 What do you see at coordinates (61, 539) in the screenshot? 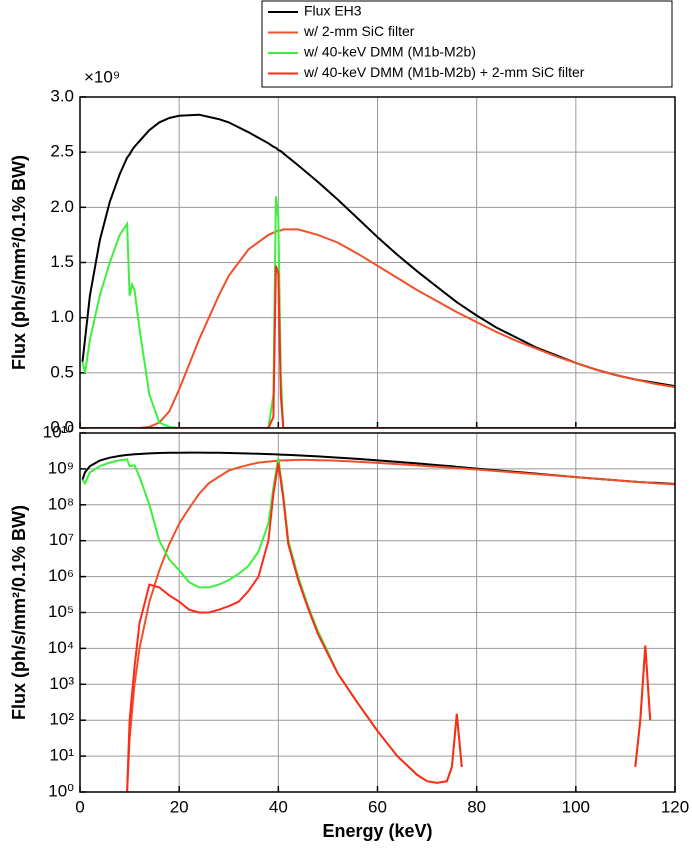
I see `y-tick-label: 10⁷` at bounding box center [61, 539].